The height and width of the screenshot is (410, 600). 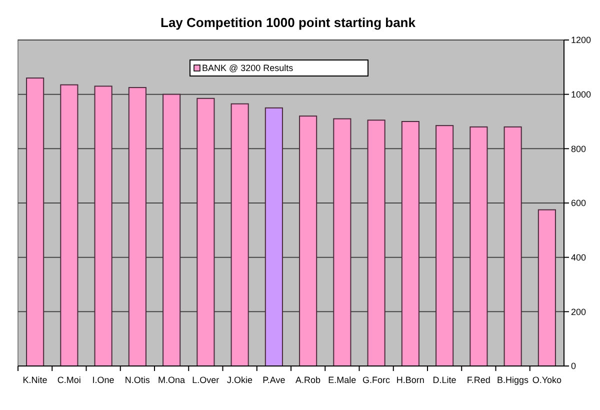 I want to click on legend-label: BANK @ 3200 Results, so click(x=248, y=68).